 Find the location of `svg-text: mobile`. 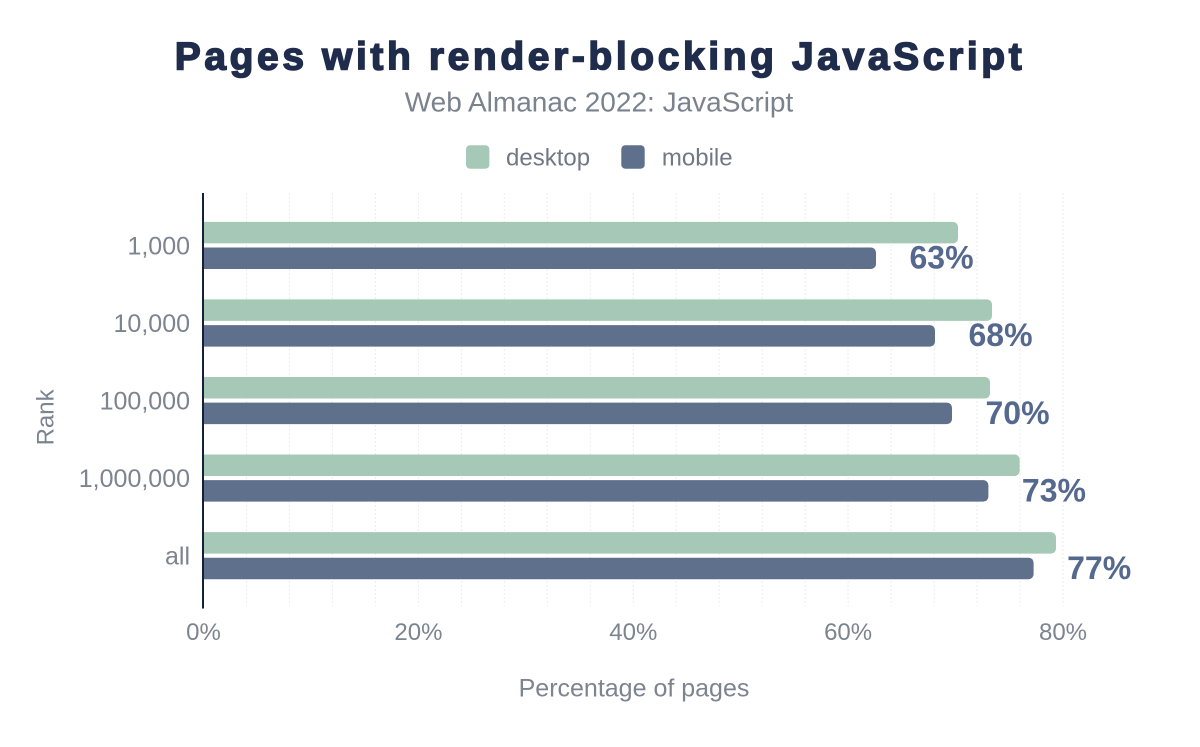

svg-text: mobile is located at coordinates (697, 158).